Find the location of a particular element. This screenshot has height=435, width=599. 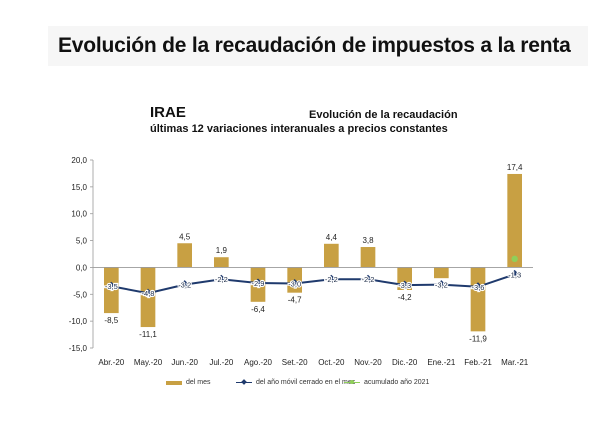

bar-data-label: -11,1 is located at coordinates (148, 334).